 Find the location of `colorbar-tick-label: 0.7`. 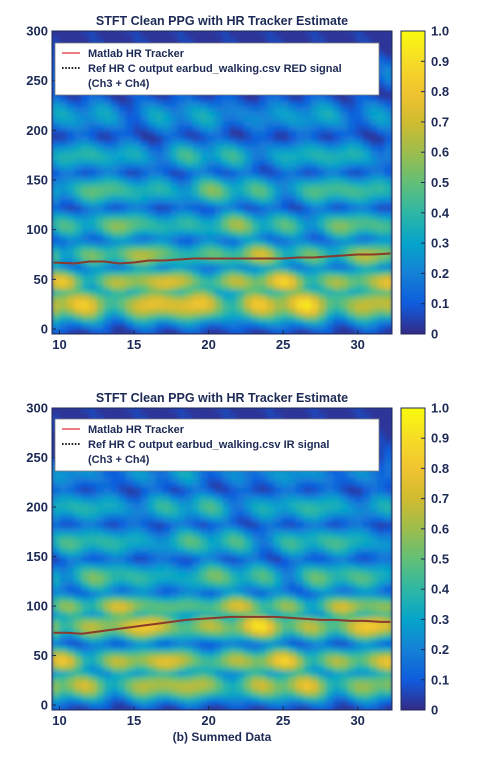

colorbar-tick-label: 0.7 is located at coordinates (440, 121).